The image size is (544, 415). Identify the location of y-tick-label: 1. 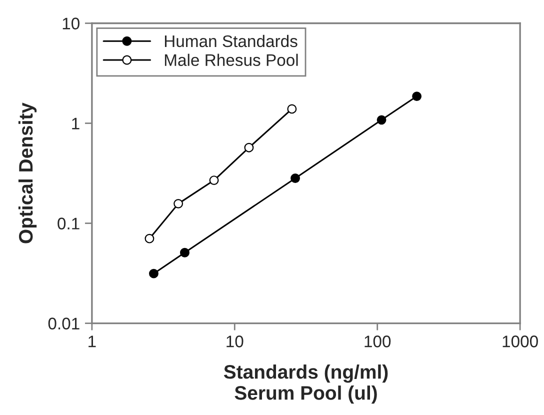
(76, 124).